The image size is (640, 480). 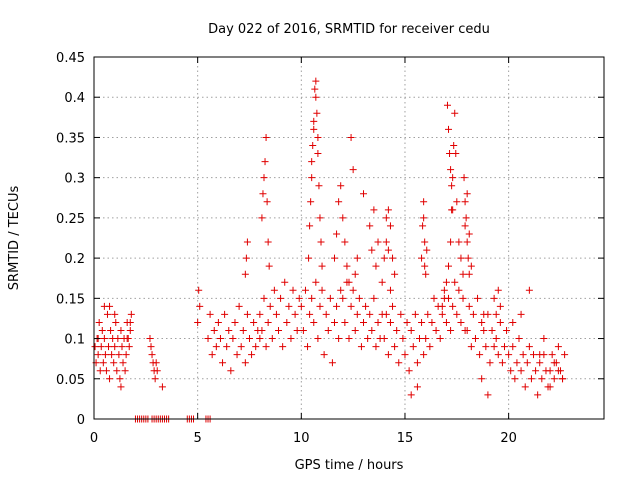 I want to click on x-tick-label: 20, so click(x=508, y=438).